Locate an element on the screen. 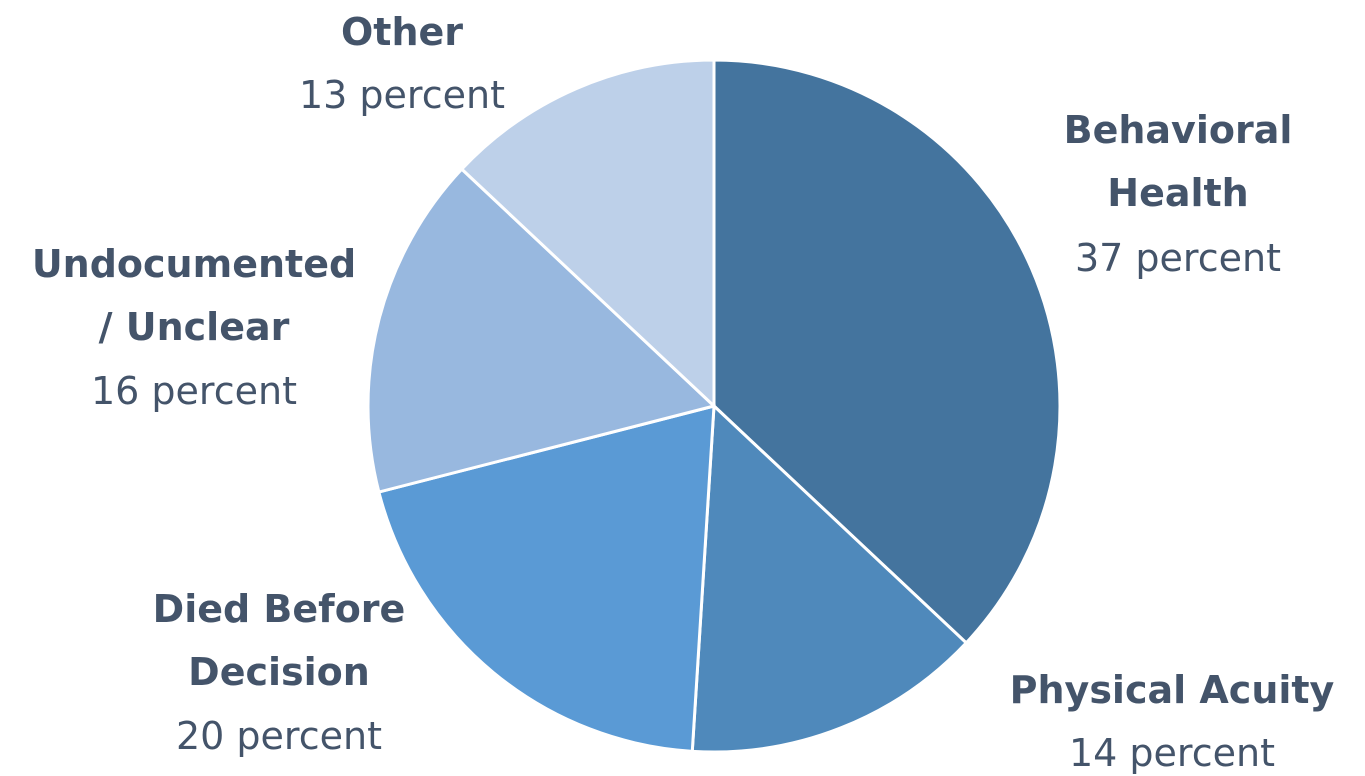 The image size is (1365, 776). slice-name-line: Died Before is located at coordinates (279, 609).